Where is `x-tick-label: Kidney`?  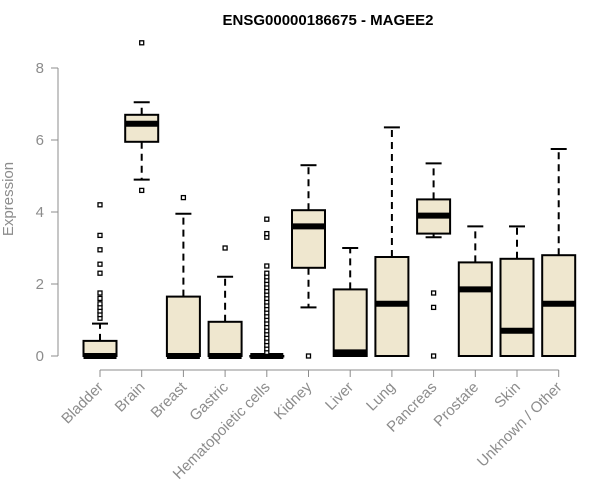 x-tick-label: Kidney is located at coordinates (293, 400).